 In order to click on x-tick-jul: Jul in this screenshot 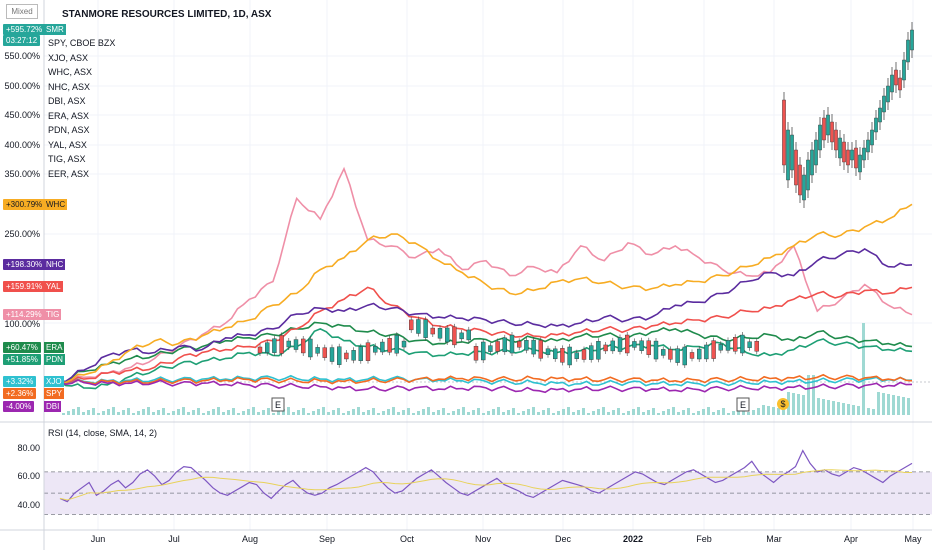, I will do `click(174, 539)`.